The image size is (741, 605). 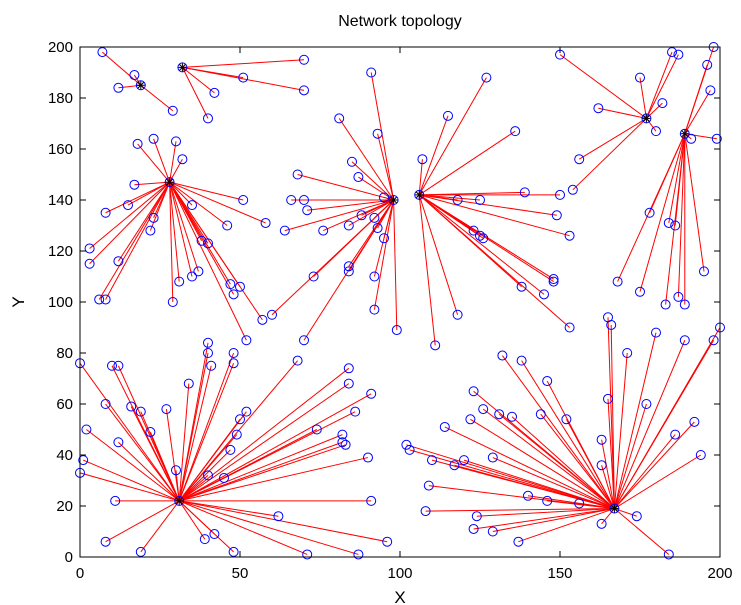 I want to click on y-tick-label: 180, so click(x=60, y=98).